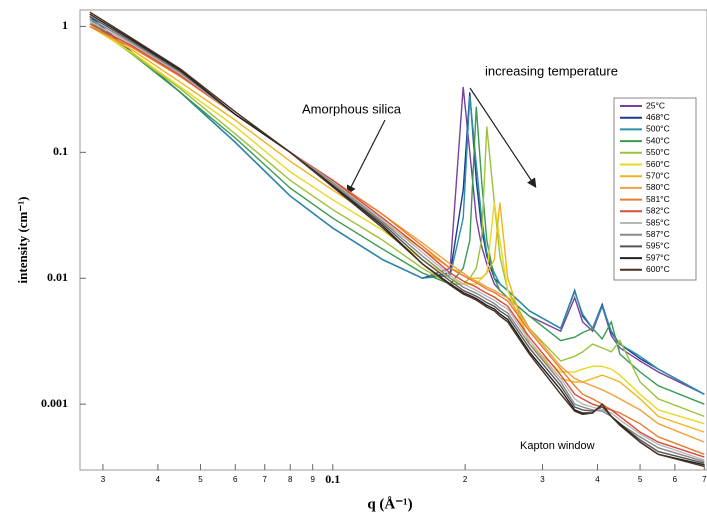 The width and height of the screenshot is (707, 519). I want to click on legend-label: 25°C, so click(655, 105).